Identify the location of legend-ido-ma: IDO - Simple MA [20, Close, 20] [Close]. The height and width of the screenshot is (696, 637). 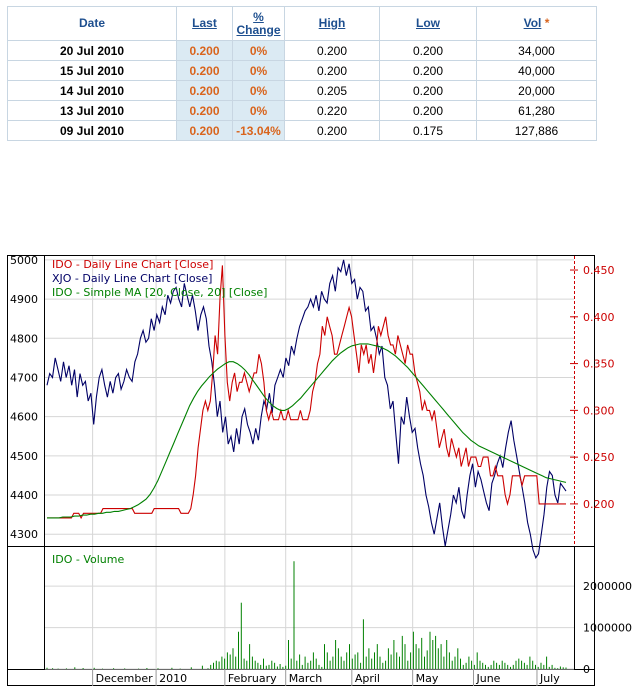
(159, 292).